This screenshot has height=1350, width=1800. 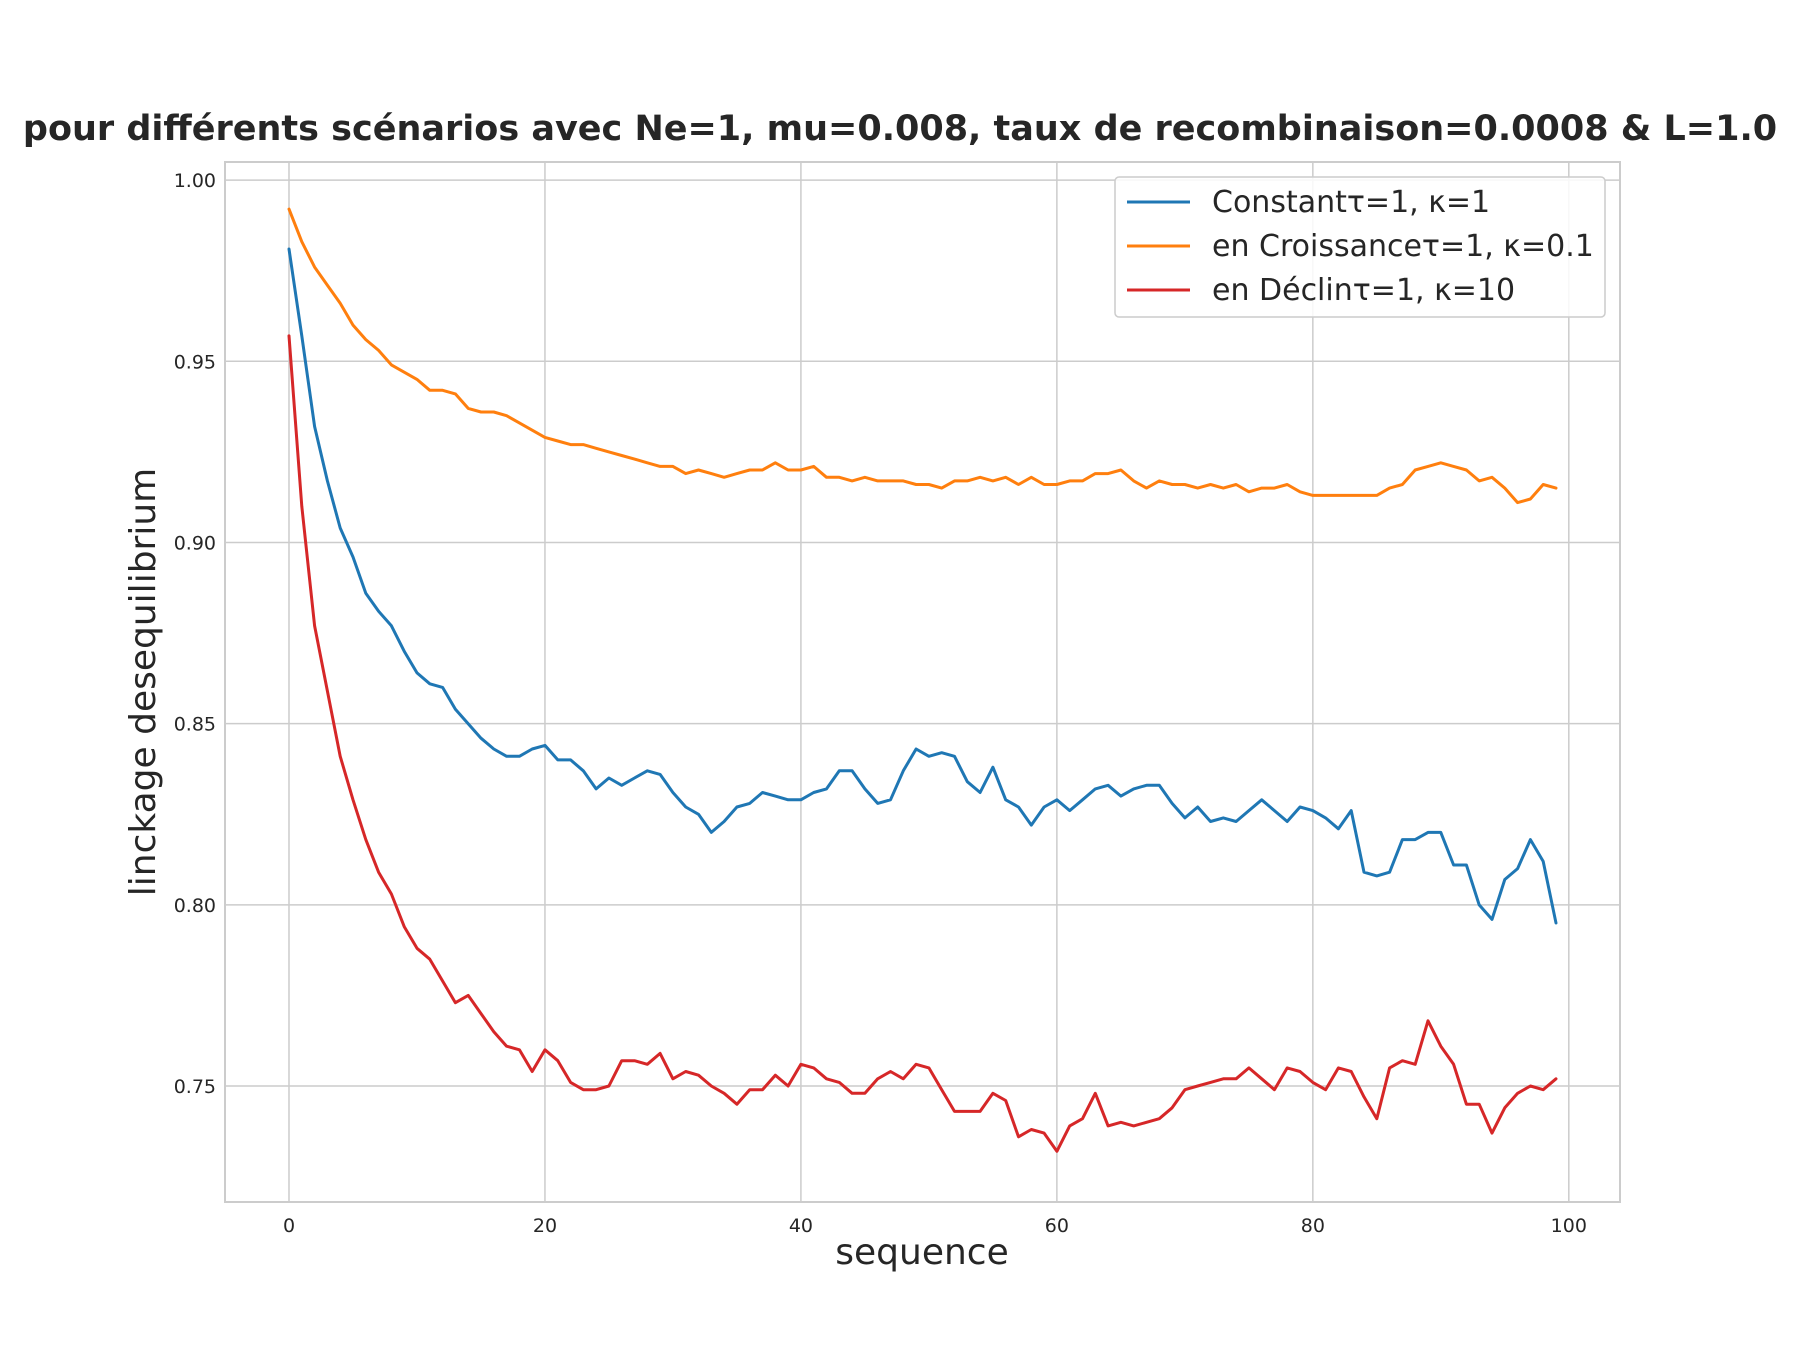 What do you see at coordinates (143, 682) in the screenshot?
I see `y-axis-label: linckage desequilibrium` at bounding box center [143, 682].